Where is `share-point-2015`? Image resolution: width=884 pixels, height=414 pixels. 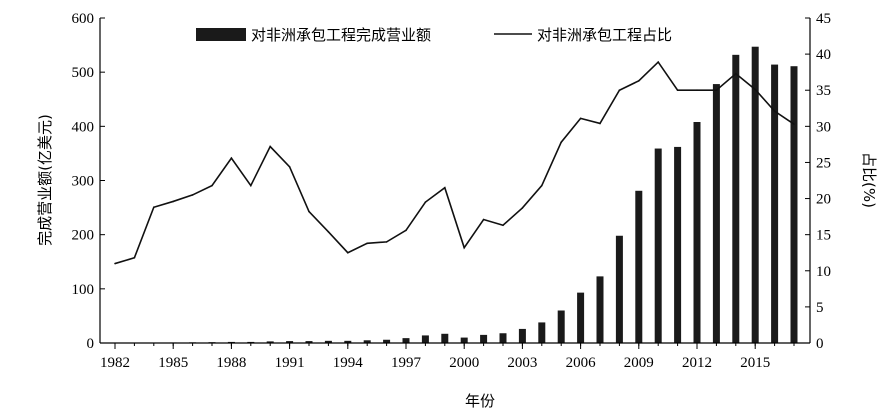
share-point-2015 is located at coordinates (755, 89).